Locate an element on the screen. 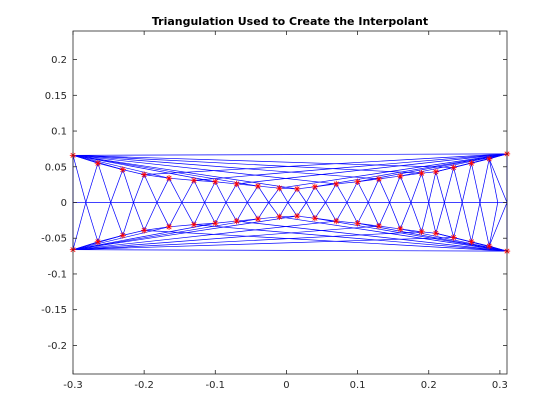 The image size is (560, 420). x-tick-label: 0 is located at coordinates (286, 385).